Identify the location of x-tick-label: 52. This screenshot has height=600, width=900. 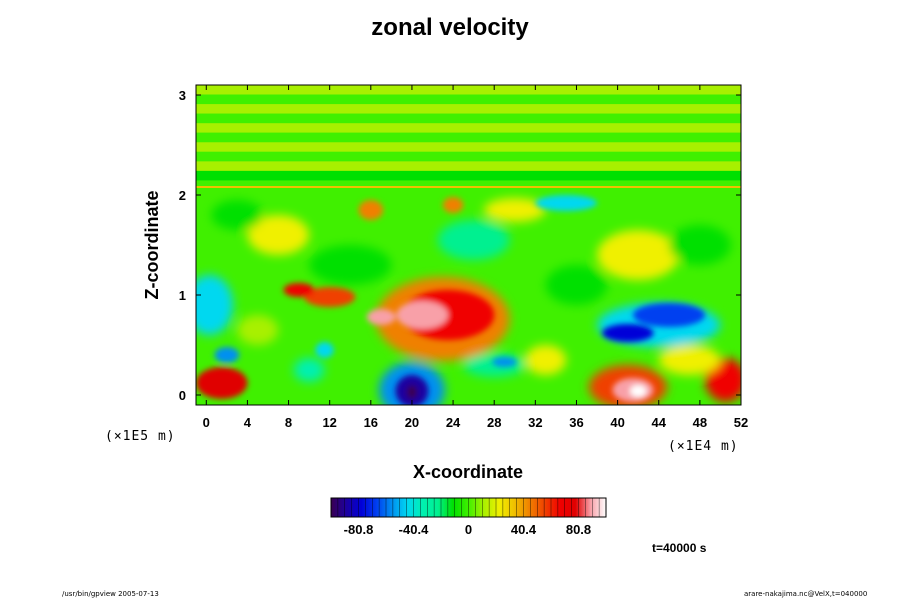
(741, 422).